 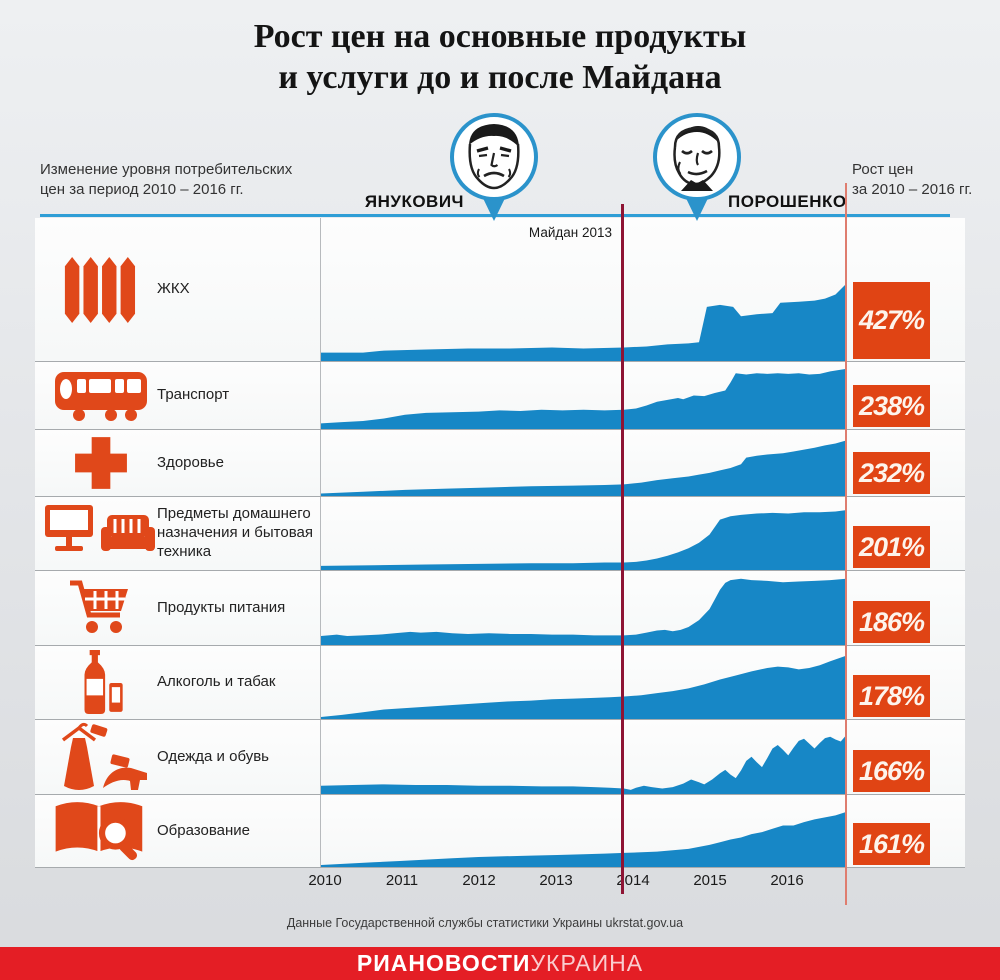 What do you see at coordinates (891, 696) in the screenshot?
I see `growth-badge: 178%` at bounding box center [891, 696].